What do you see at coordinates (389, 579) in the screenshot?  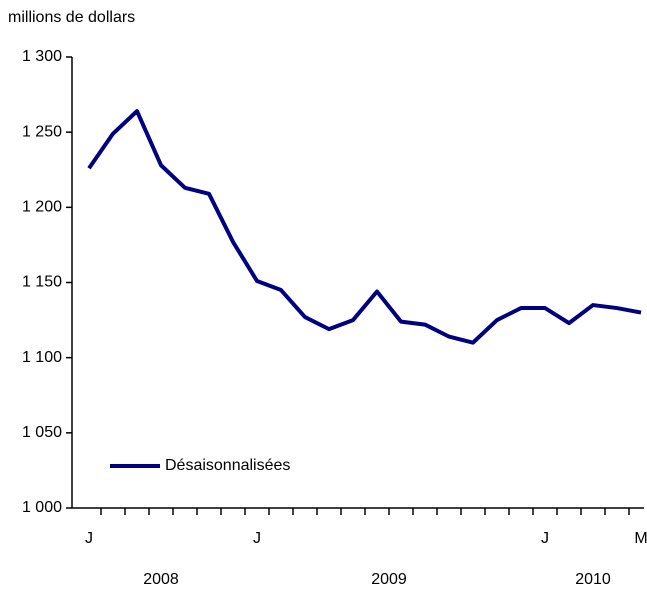 I see `year-label: 2009` at bounding box center [389, 579].